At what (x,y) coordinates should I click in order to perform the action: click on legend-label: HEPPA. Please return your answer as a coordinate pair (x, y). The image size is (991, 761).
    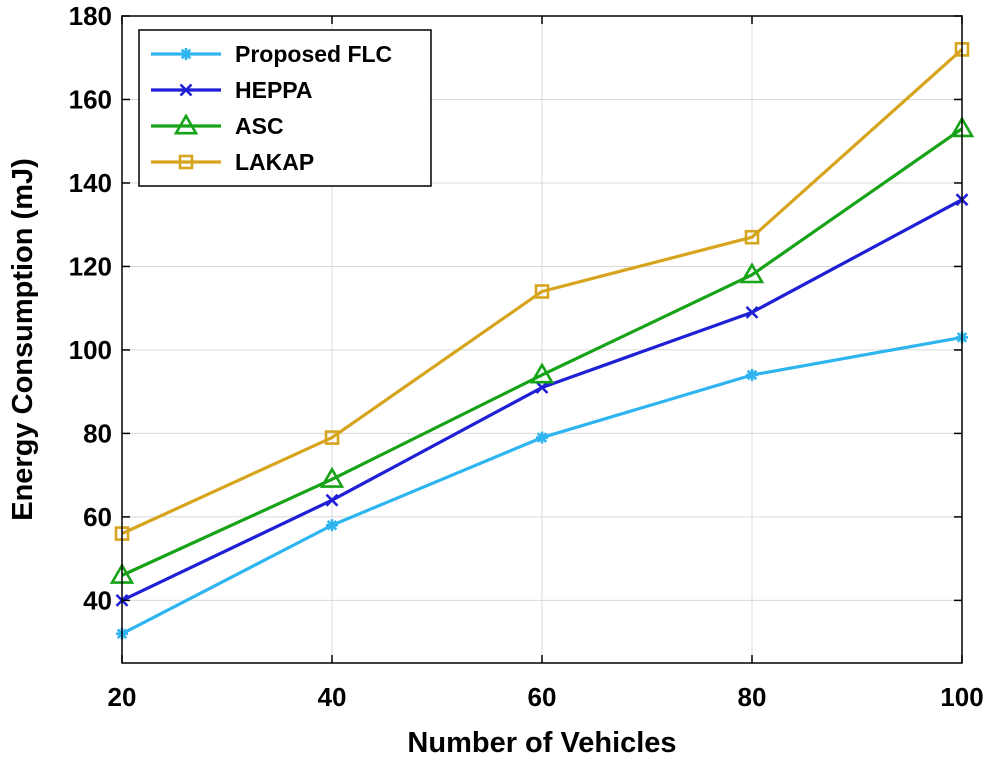
    Looking at the image, I should click on (274, 90).